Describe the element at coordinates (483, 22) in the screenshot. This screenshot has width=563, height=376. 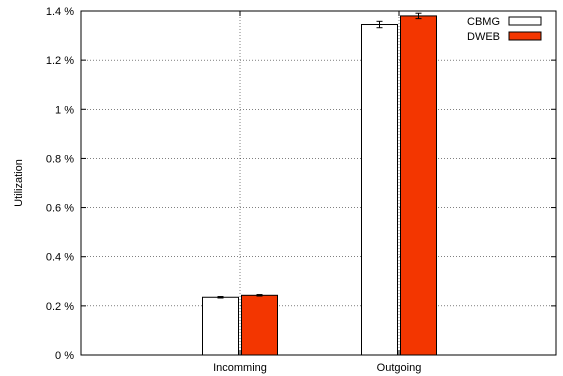
I see `legend-label-cbmg: CBMG` at that location.